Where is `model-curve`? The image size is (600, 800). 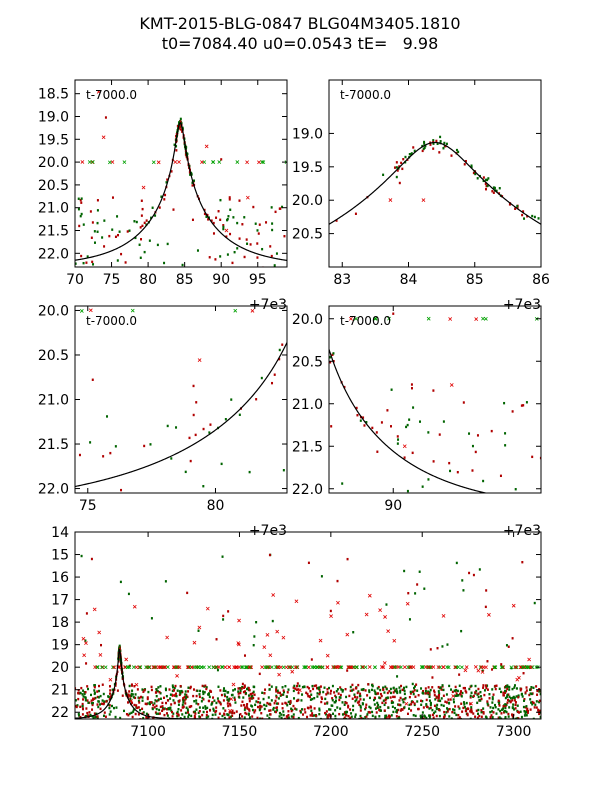 model-curve is located at coordinates (408, 421).